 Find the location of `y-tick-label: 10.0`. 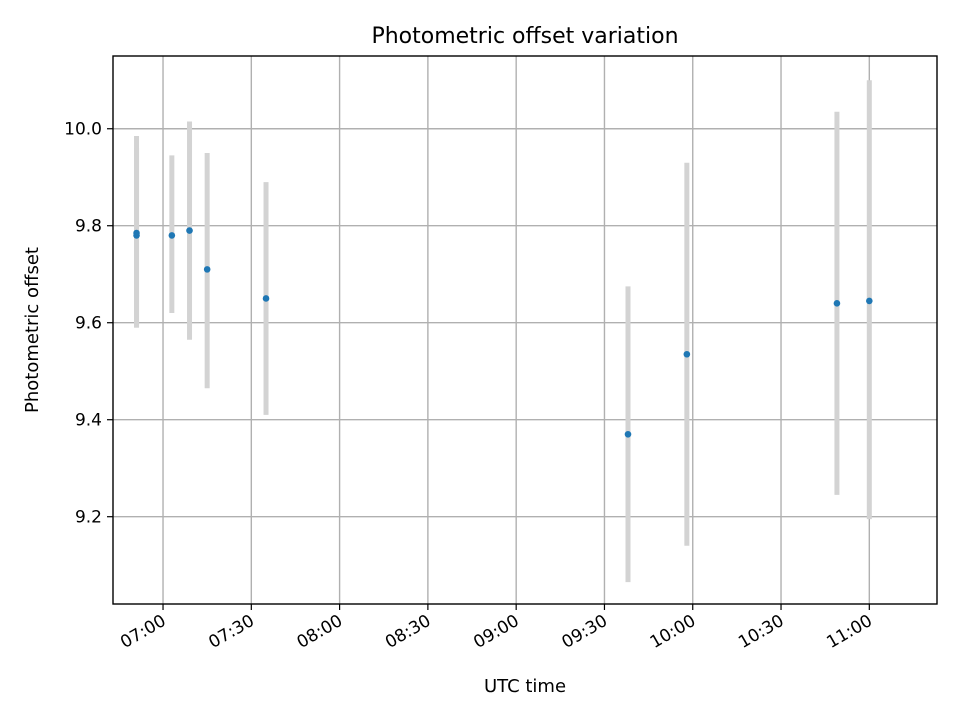

y-tick-label: 10.0 is located at coordinates (83, 130).